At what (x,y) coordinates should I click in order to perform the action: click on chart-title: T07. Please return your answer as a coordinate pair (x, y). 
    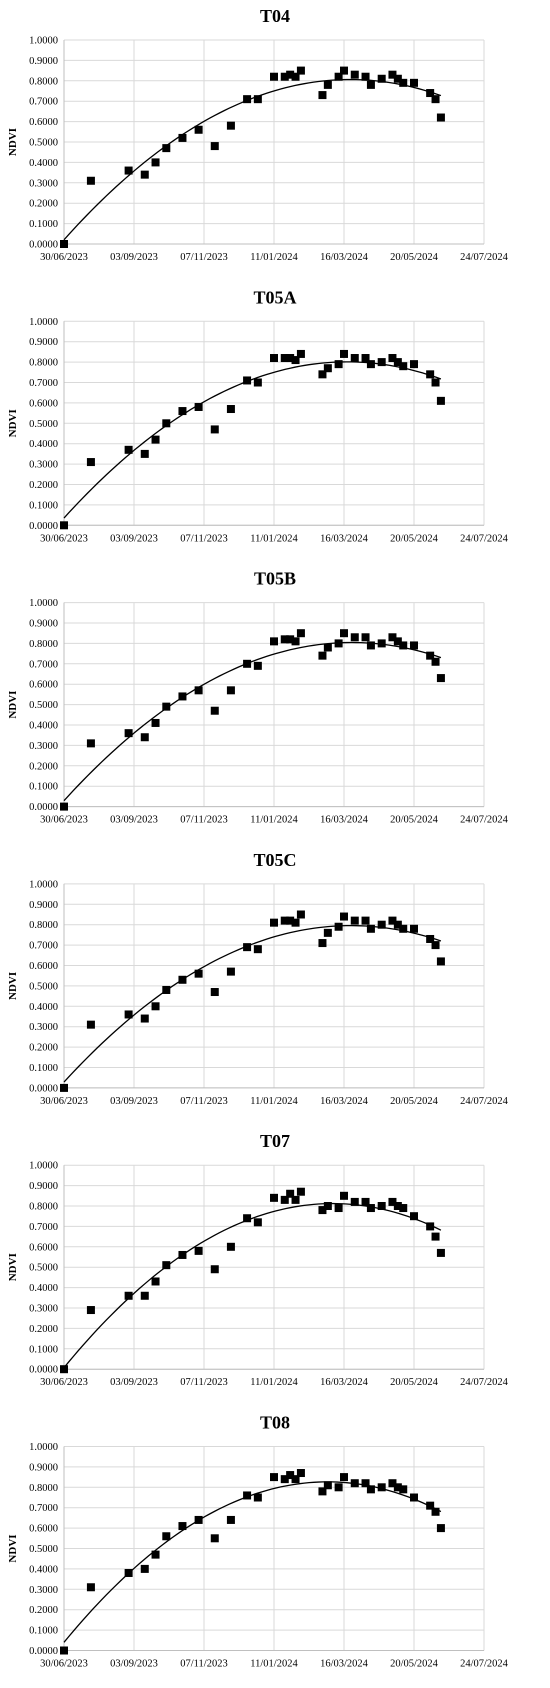
    Looking at the image, I should click on (275, 1141).